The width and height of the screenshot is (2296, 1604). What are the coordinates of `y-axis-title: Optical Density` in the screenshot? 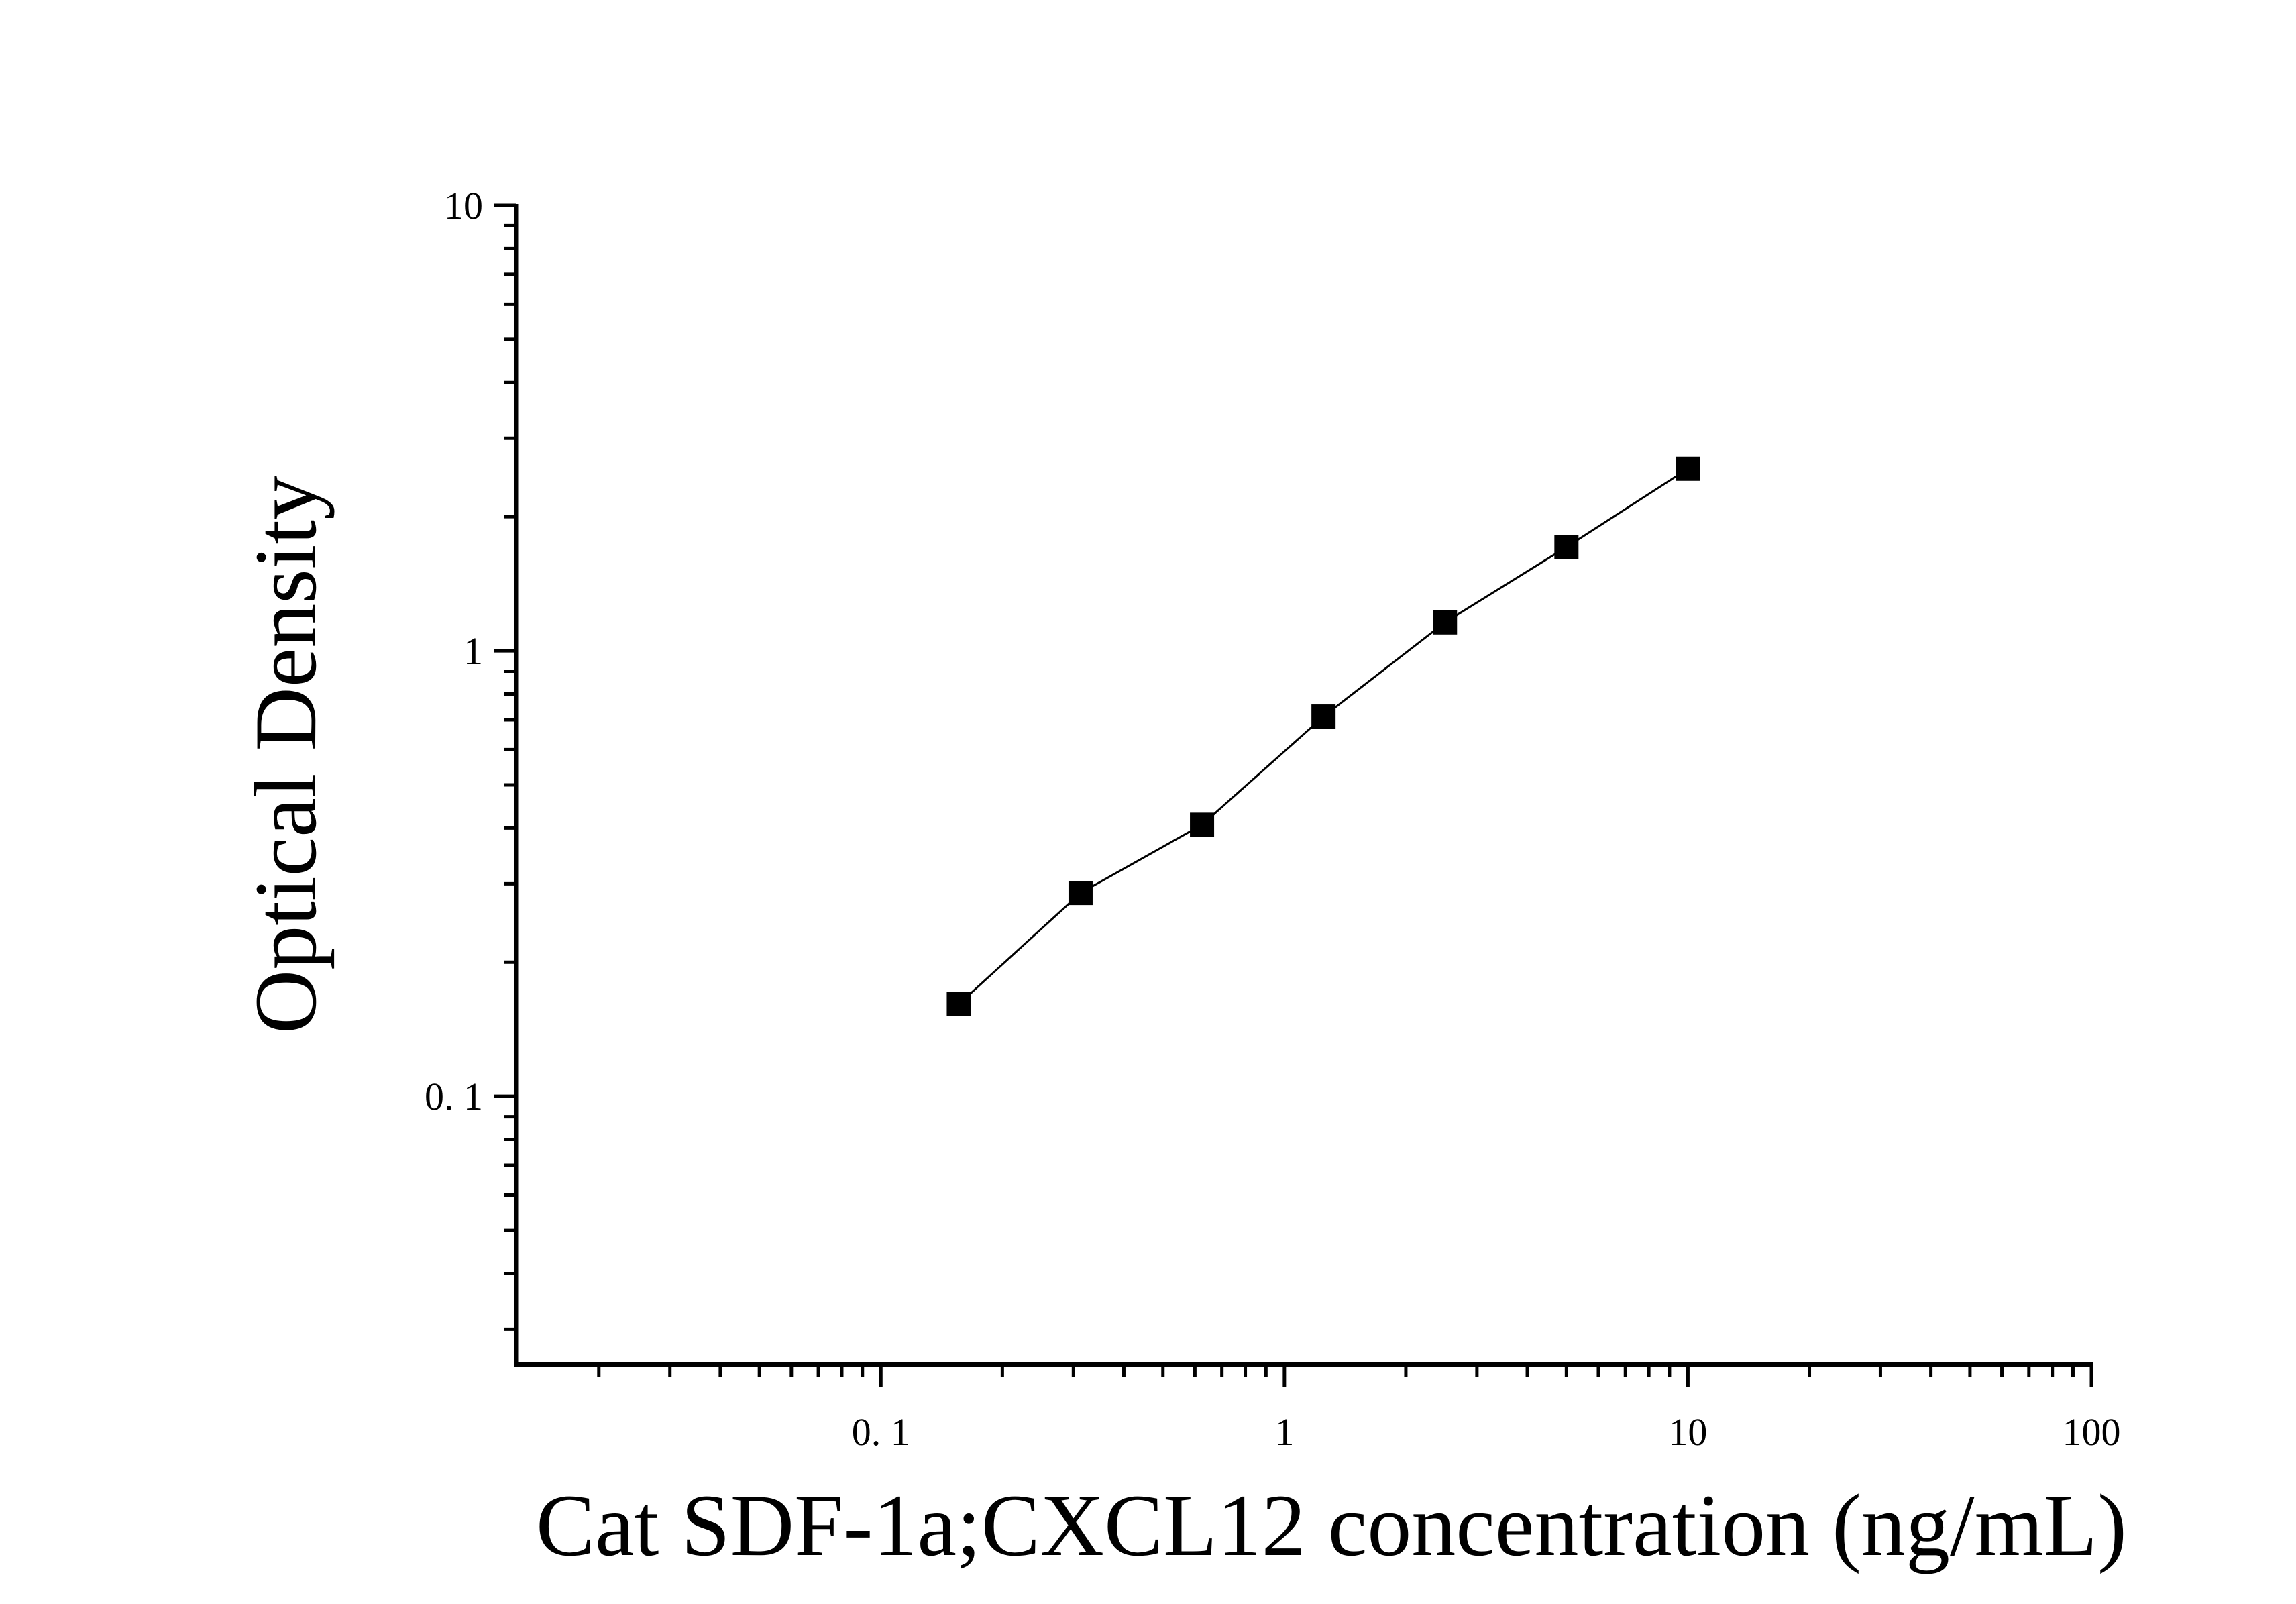 It's located at (285, 755).